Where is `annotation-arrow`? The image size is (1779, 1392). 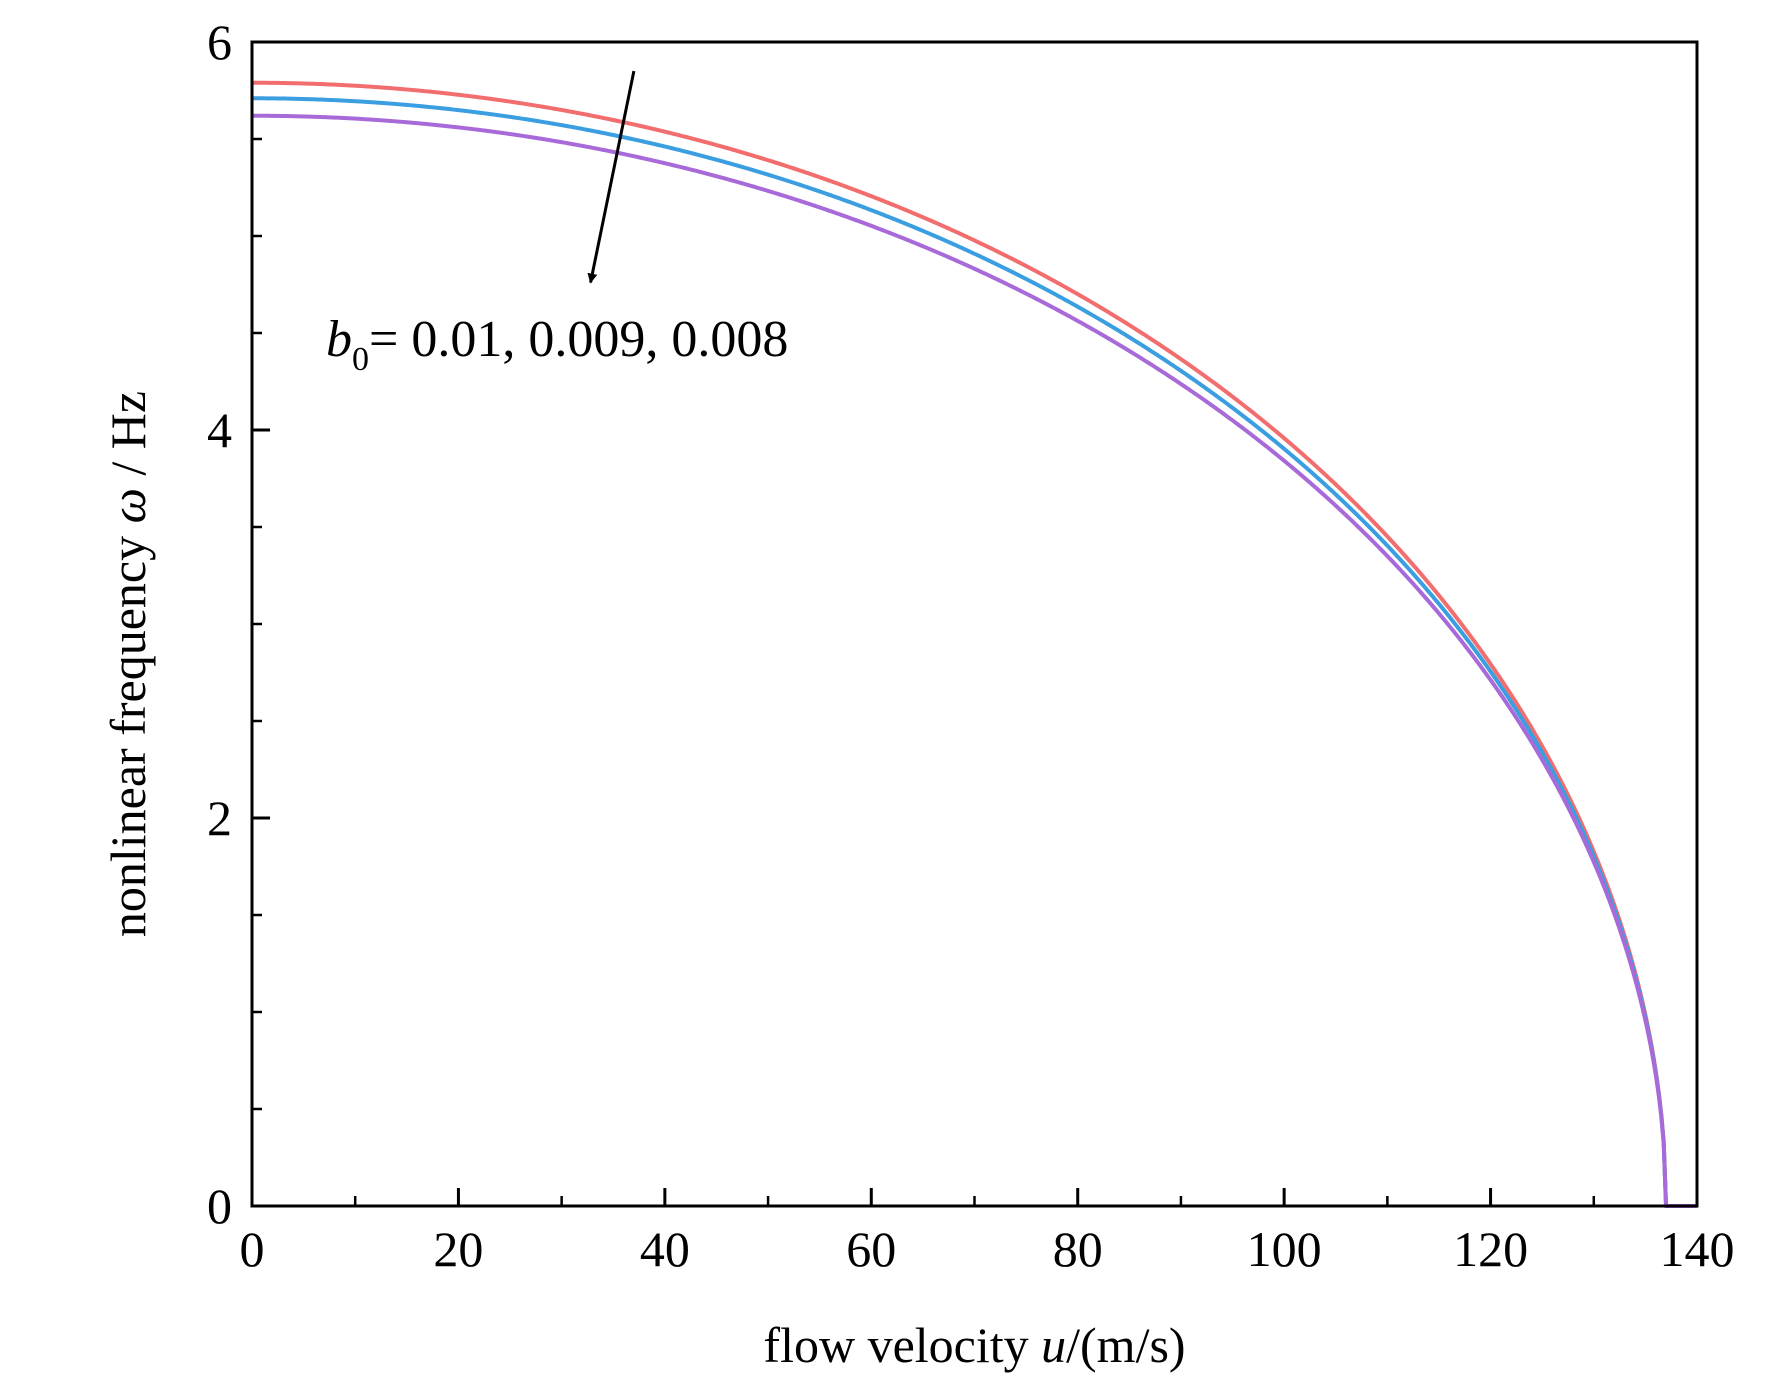 annotation-arrow is located at coordinates (611, 177).